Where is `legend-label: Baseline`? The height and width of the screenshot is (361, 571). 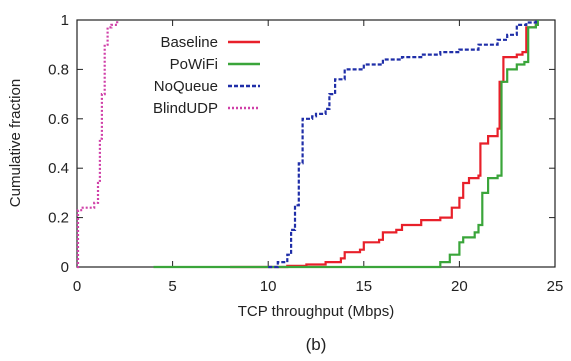 legend-label: Baseline is located at coordinates (189, 42).